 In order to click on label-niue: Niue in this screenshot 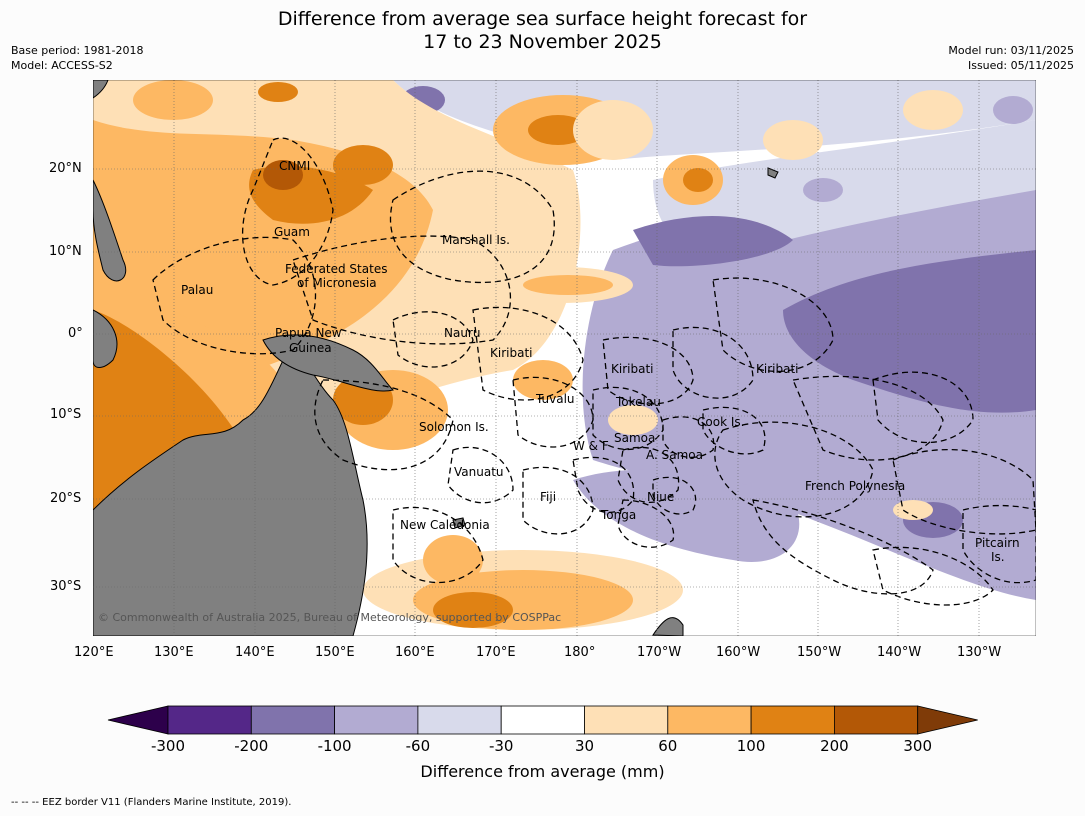, I will do `click(660, 497)`.